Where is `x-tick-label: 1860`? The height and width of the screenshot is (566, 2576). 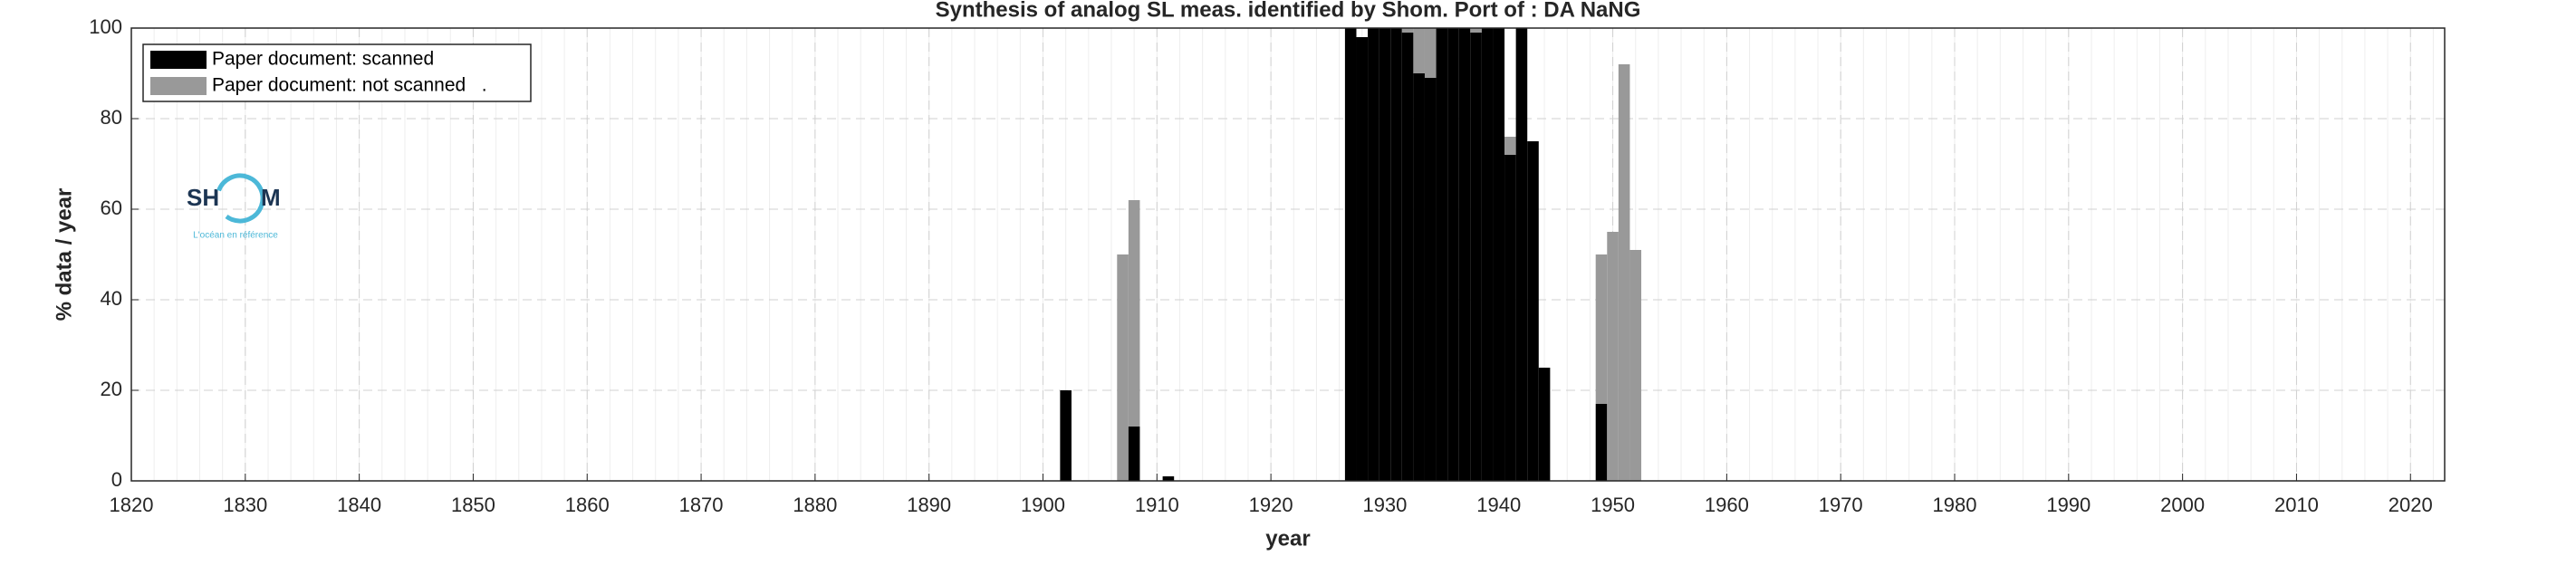 x-tick-label: 1860 is located at coordinates (587, 505).